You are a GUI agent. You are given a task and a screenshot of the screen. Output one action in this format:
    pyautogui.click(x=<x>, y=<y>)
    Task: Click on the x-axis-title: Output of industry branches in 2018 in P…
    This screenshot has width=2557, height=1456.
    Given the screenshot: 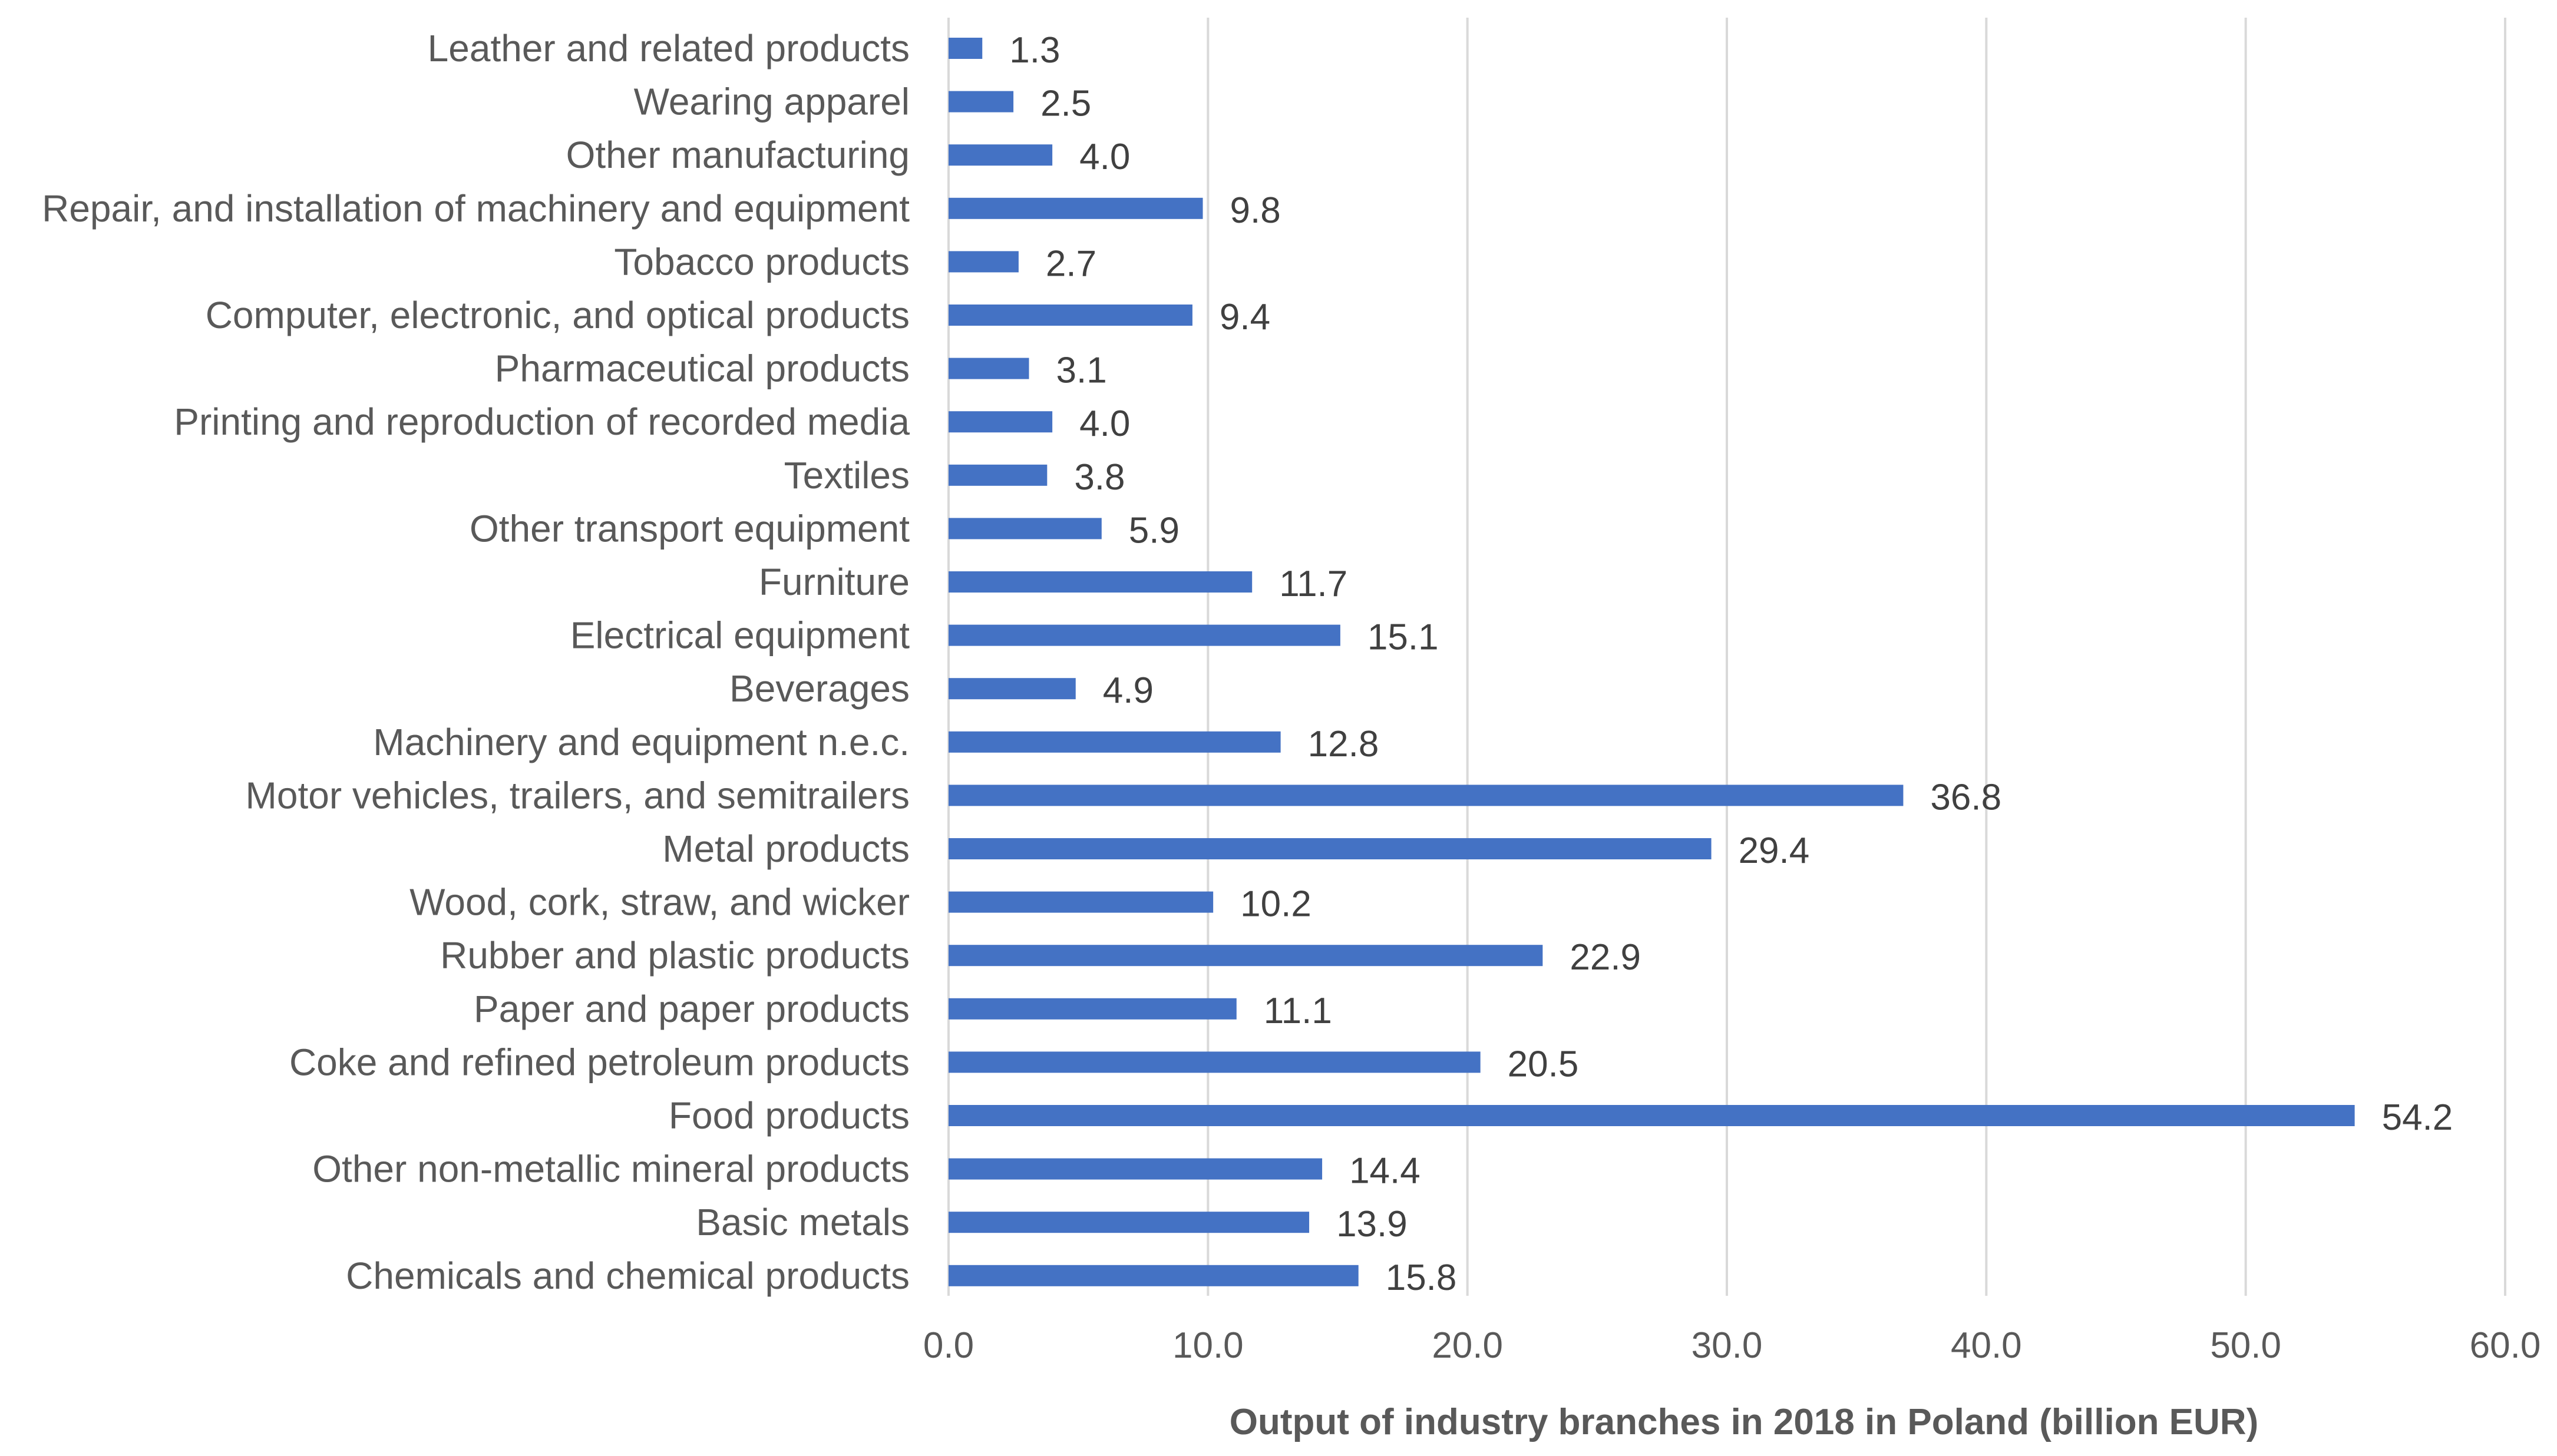 What is the action you would take?
    pyautogui.click(x=1744, y=1422)
    